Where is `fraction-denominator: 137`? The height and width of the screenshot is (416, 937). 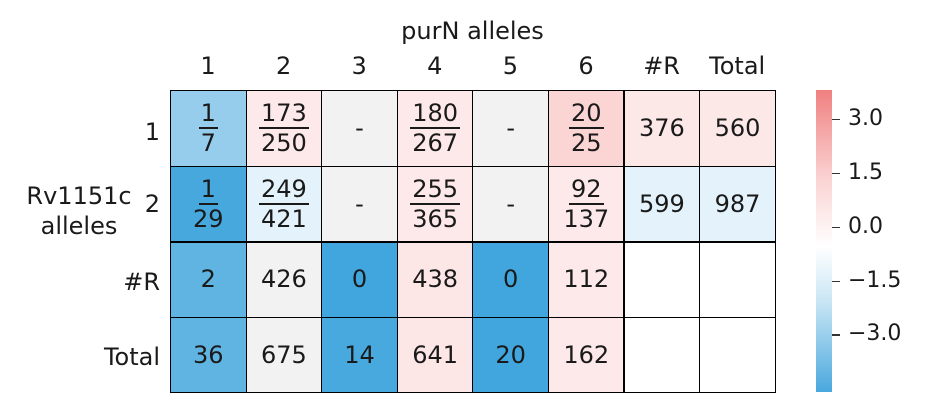
fraction-denominator: 137 is located at coordinates (586, 218).